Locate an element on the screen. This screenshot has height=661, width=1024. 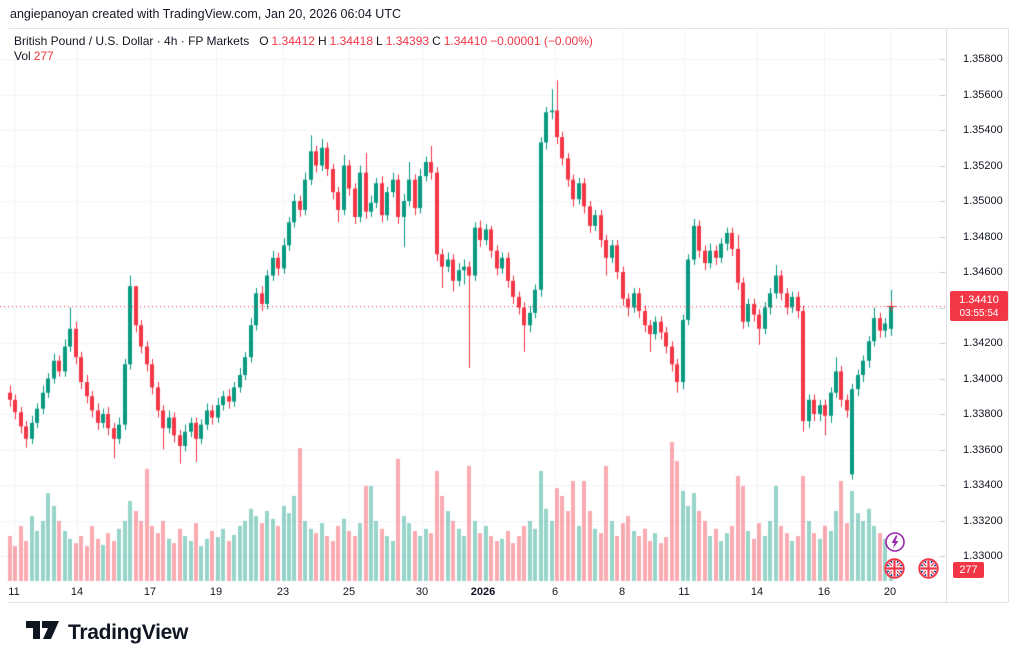
price-axis-label: 1.33800 is located at coordinates (983, 414).